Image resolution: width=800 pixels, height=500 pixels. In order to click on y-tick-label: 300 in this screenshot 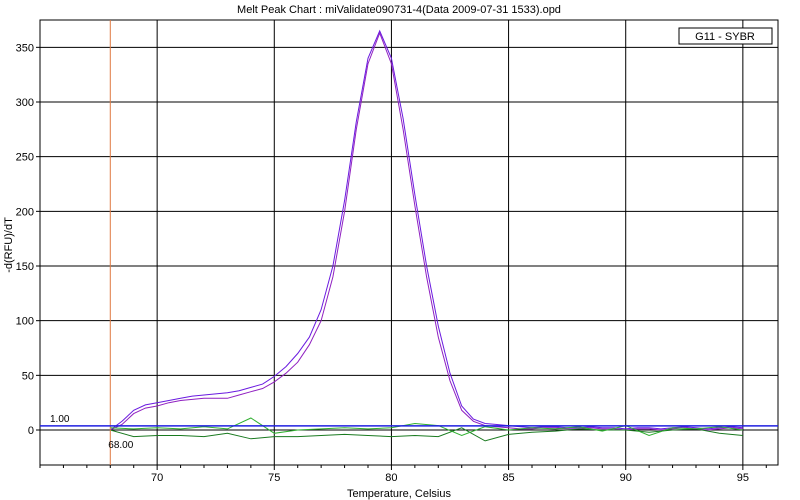, I will do `click(25, 103)`.